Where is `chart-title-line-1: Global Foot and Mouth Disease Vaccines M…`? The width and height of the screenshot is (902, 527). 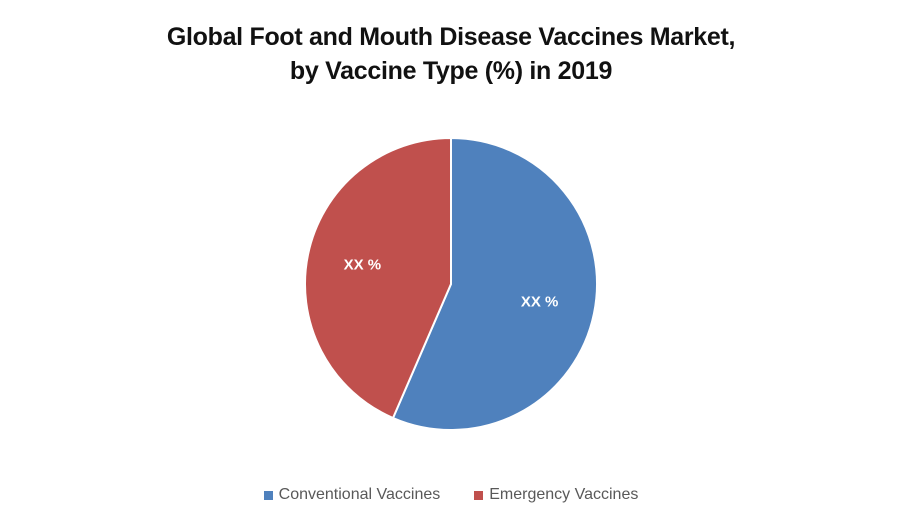
chart-title-line-1: Global Foot and Mouth Disease Vaccines M… is located at coordinates (451, 37).